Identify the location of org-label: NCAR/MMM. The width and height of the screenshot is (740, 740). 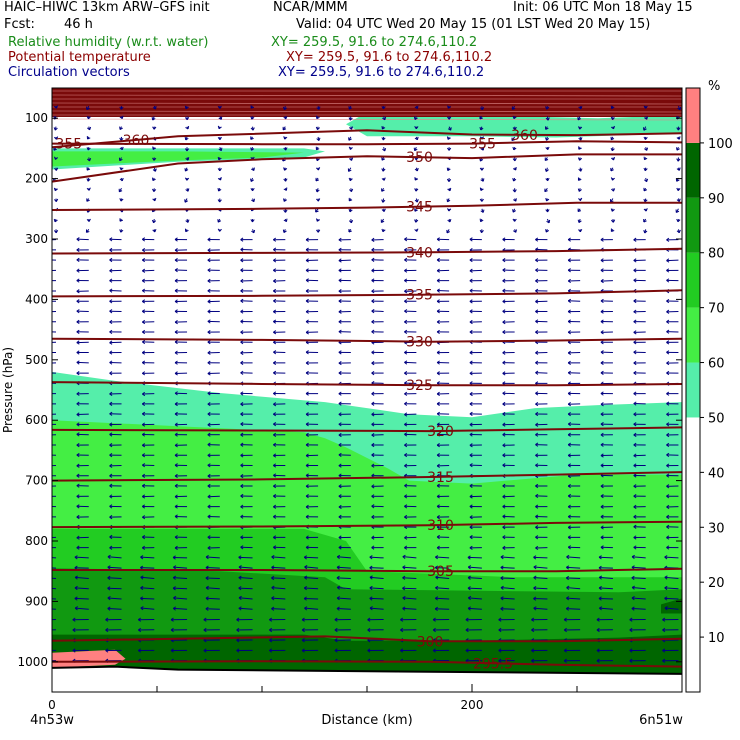
(310, 7).